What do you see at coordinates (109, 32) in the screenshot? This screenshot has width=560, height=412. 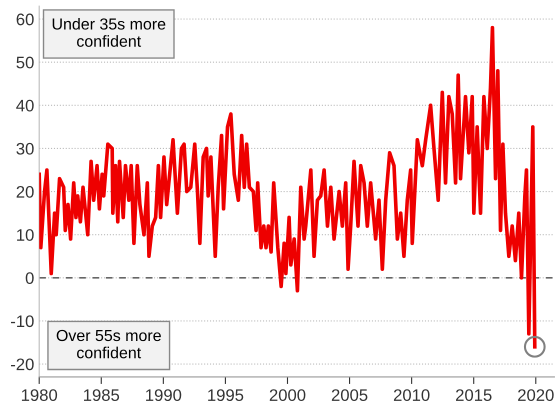 I see `annotation: Under 35s more confident` at bounding box center [109, 32].